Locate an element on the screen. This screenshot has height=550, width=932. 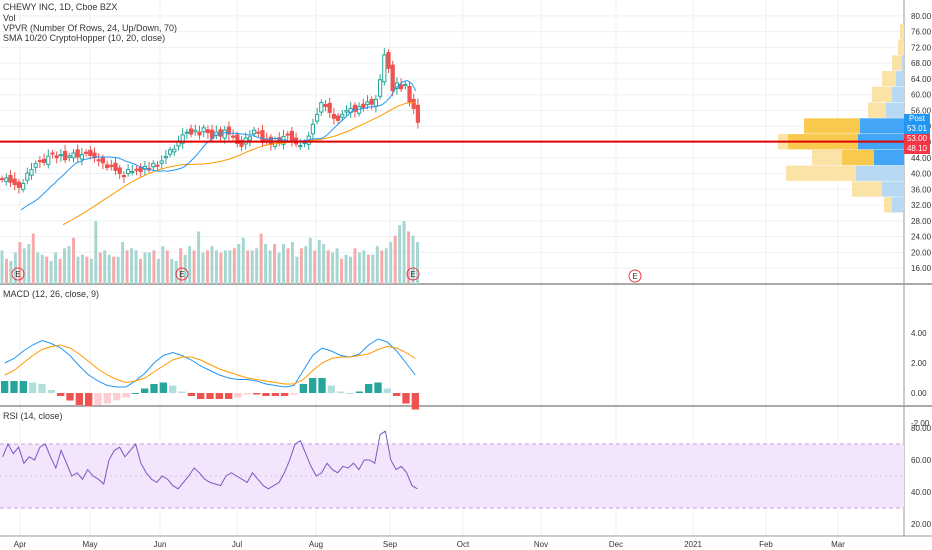
price-tick-3: 68.00 is located at coordinates (921, 63).